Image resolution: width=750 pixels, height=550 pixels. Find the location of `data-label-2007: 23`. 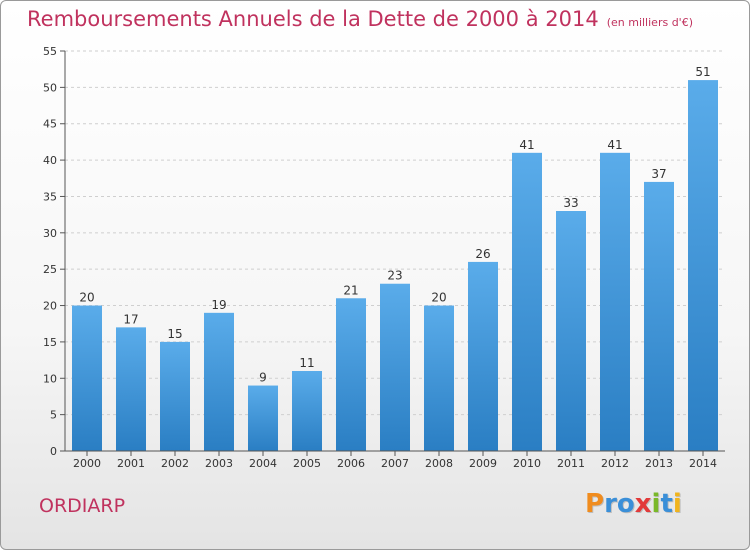

data-label-2007: 23 is located at coordinates (394, 276).